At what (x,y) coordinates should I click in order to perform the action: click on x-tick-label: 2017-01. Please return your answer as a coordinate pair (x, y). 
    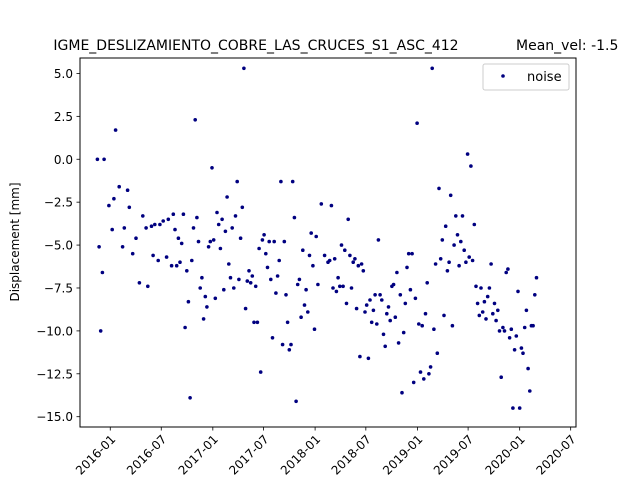
    Looking at the image, I should click on (198, 454).